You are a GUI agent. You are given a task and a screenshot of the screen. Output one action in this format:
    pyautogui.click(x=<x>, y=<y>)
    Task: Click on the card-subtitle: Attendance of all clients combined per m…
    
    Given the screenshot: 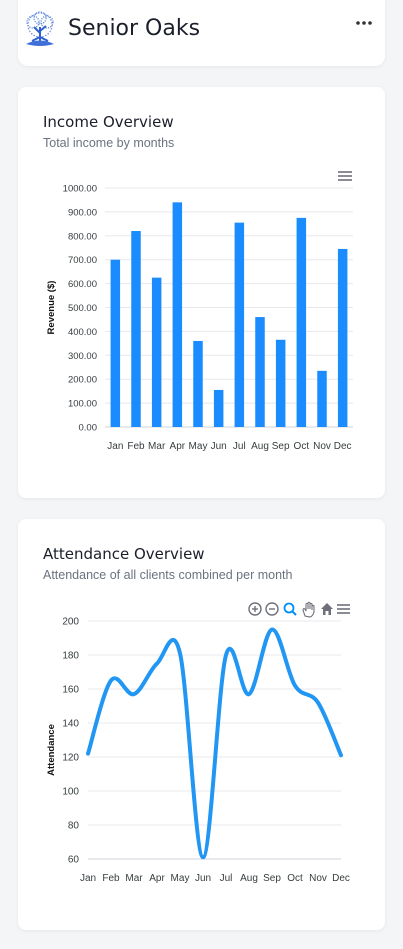 What is the action you would take?
    pyautogui.click(x=168, y=575)
    